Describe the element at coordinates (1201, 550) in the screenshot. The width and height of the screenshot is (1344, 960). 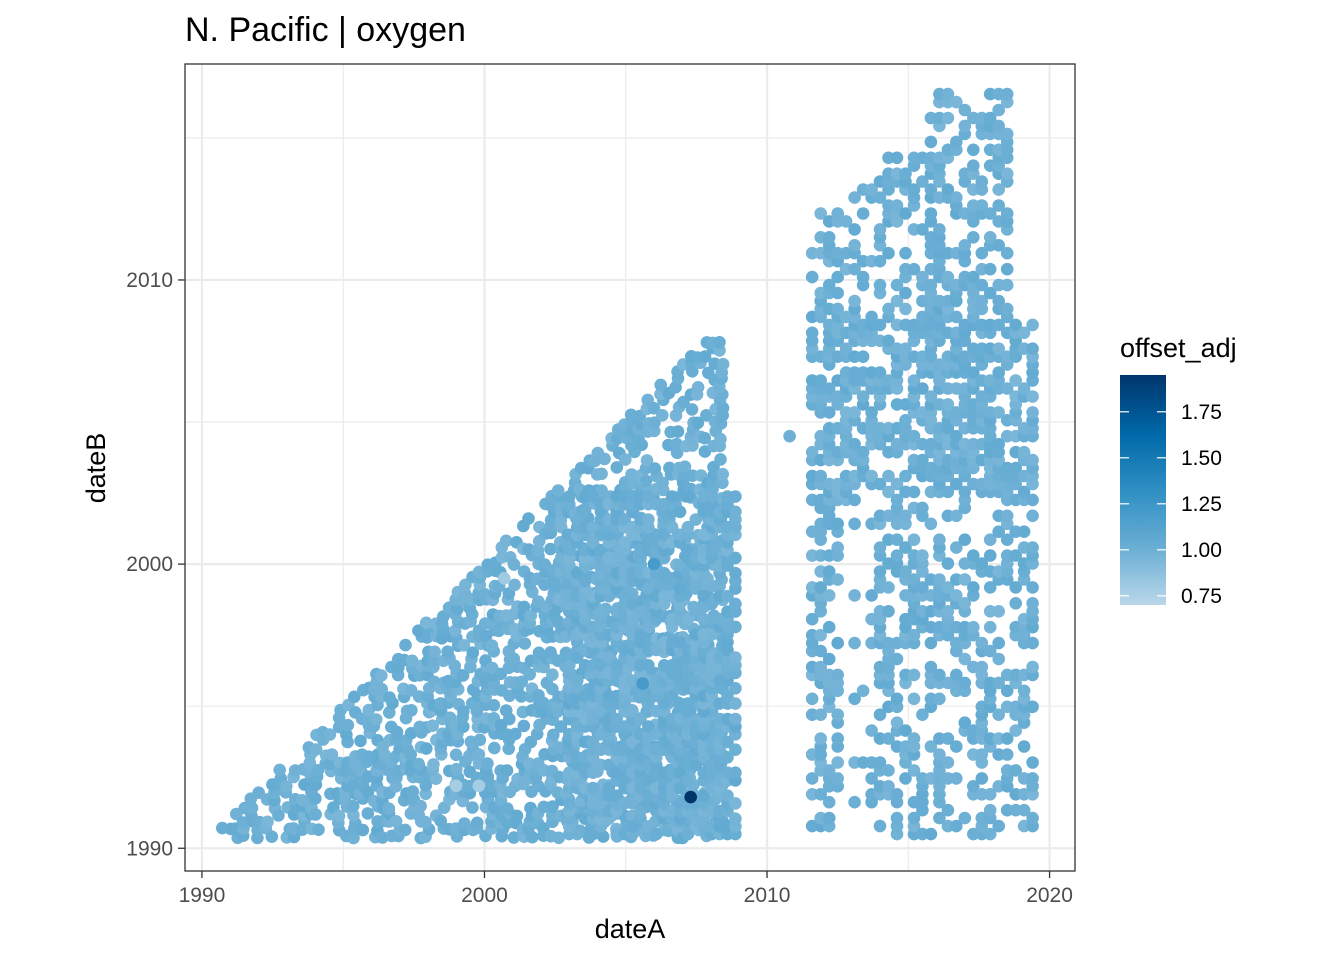
I see `legend-tick-label: 1.00` at that location.